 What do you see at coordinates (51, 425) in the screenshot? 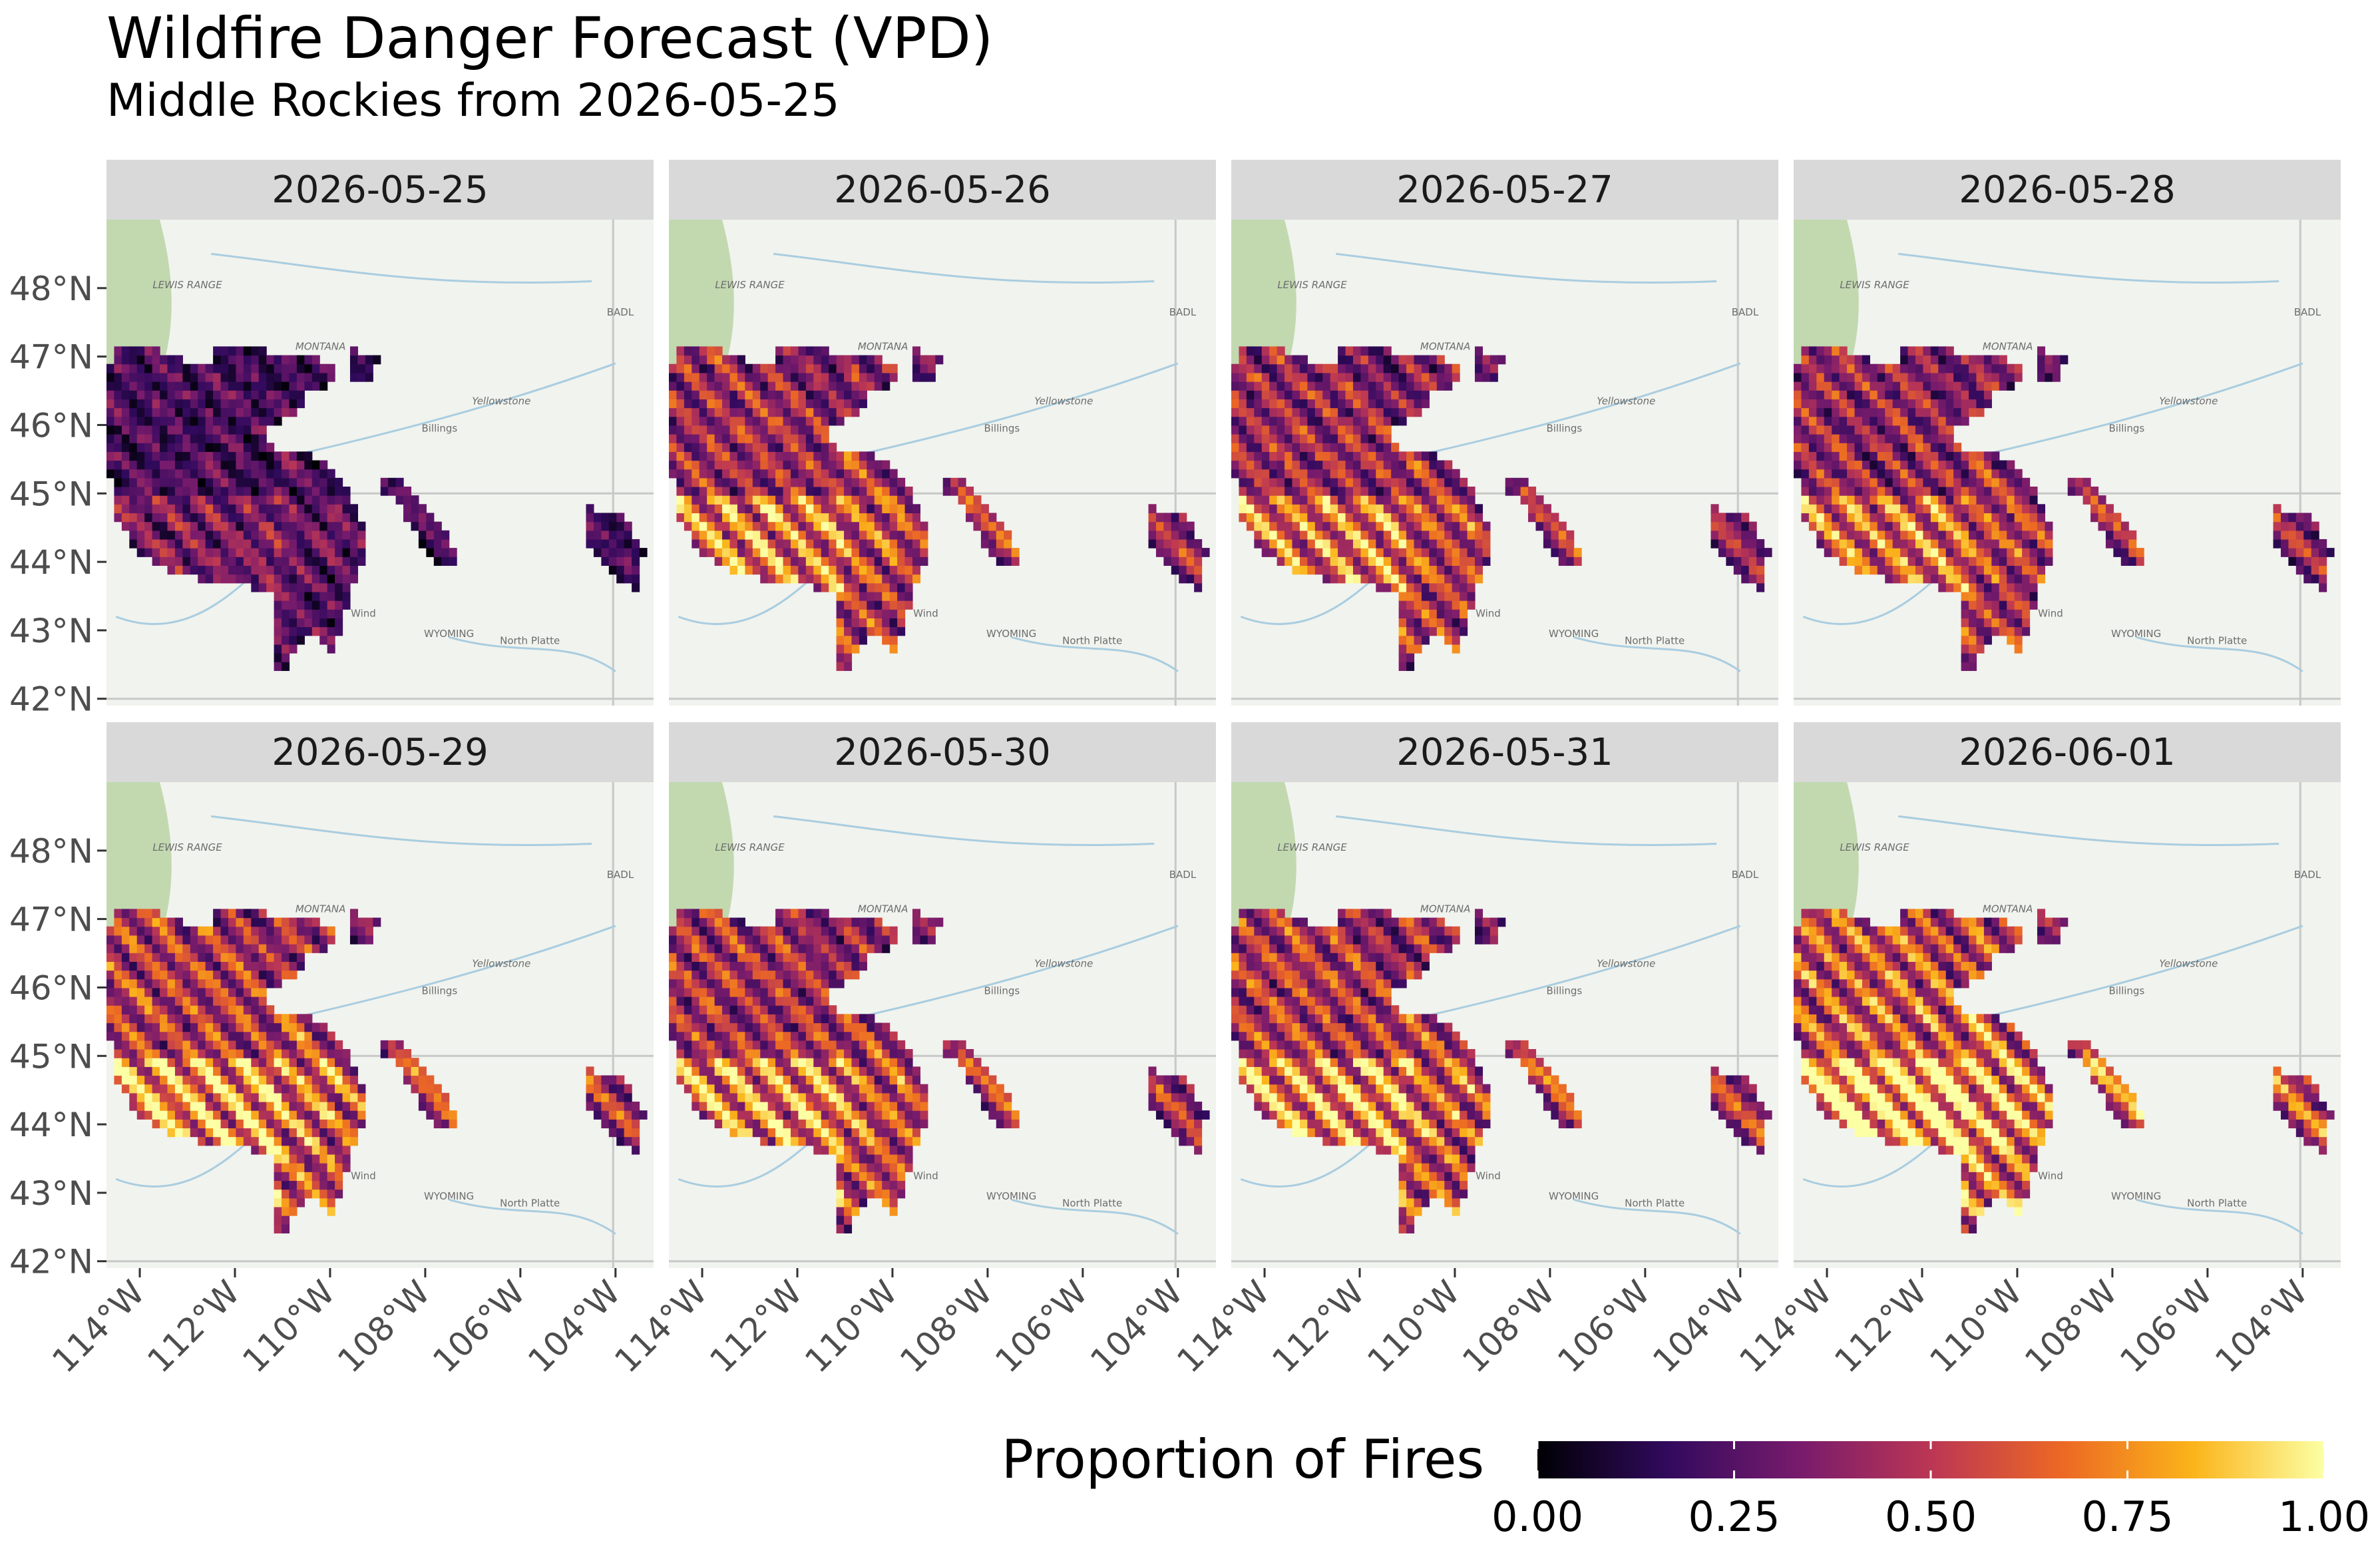
I see `y-tick-label: 46°N` at bounding box center [51, 425].